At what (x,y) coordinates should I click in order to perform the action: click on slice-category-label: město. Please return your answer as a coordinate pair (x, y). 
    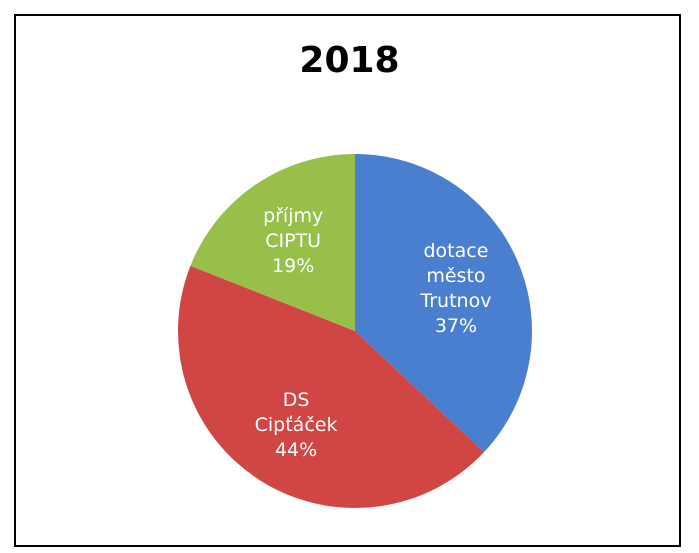
    Looking at the image, I should click on (455, 276).